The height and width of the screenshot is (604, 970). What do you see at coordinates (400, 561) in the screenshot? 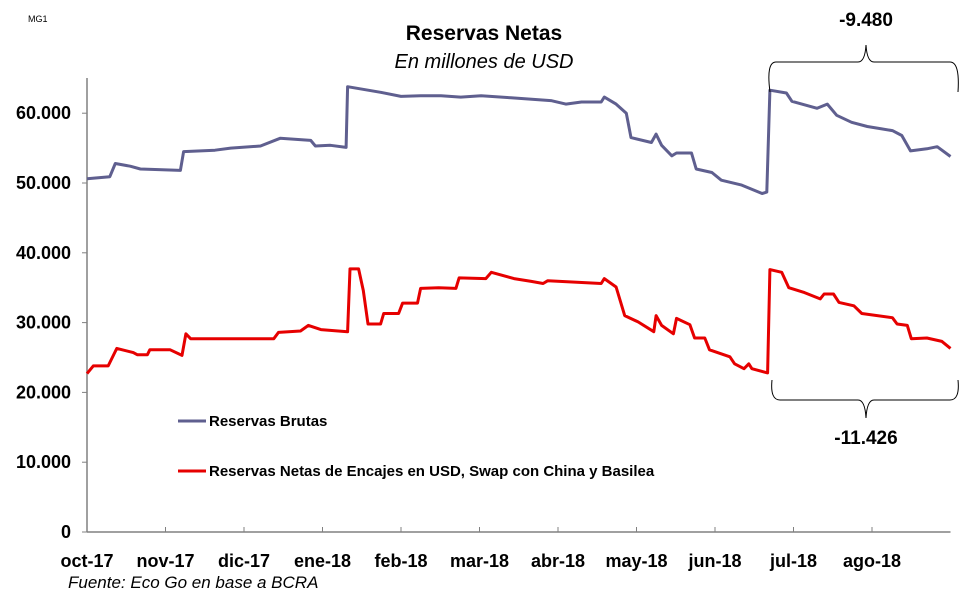
I see `x-tick-label: feb-18` at bounding box center [400, 561].